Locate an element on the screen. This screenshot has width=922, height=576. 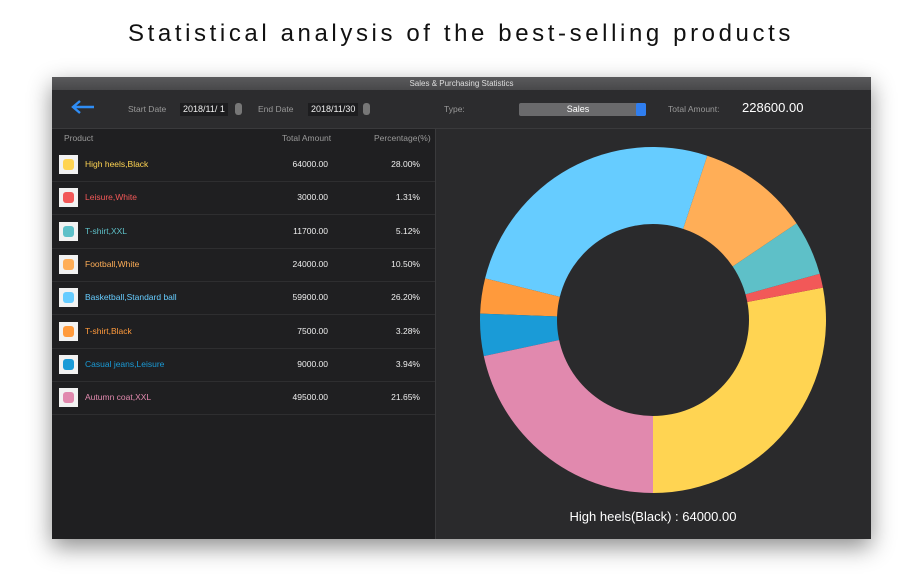
back-button is located at coordinates (83, 107).